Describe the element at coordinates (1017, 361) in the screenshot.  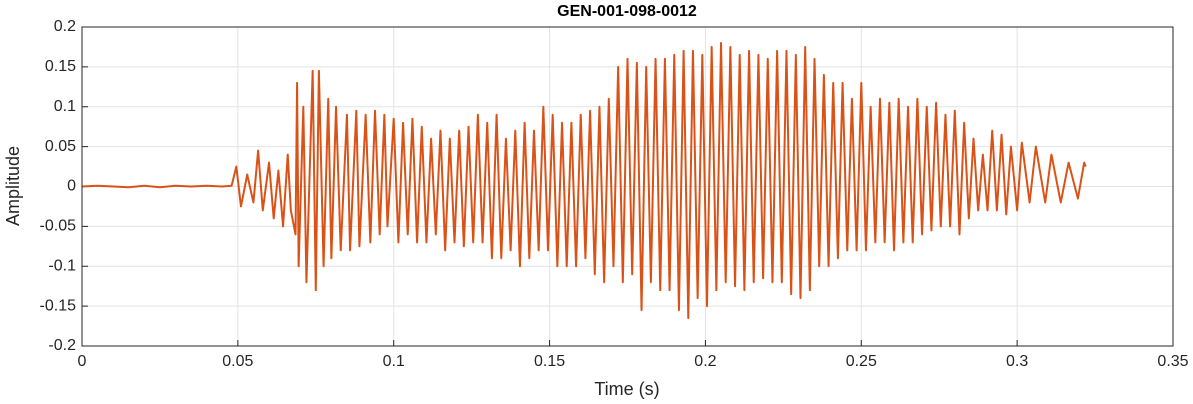
I see `x-tick-label: 0.3` at that location.